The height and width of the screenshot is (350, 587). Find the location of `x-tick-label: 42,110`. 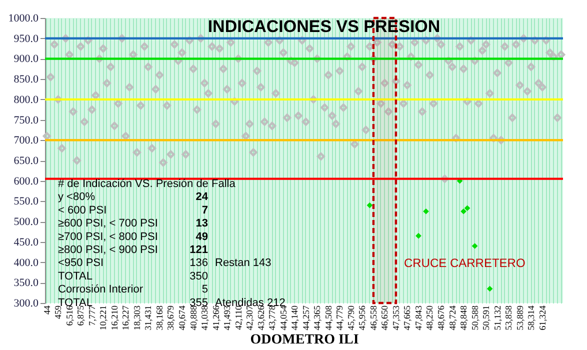

x-tick-label: 42,110 is located at coordinates (238, 317).